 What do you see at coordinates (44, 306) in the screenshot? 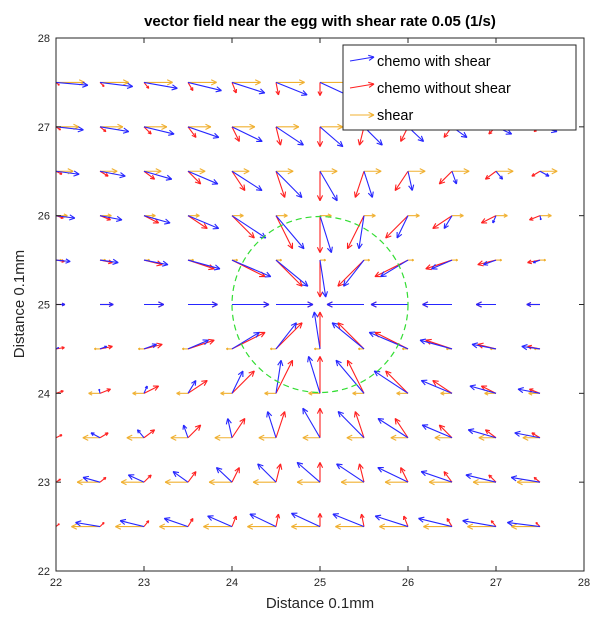
I see `y-tick-label: 25` at bounding box center [44, 306].